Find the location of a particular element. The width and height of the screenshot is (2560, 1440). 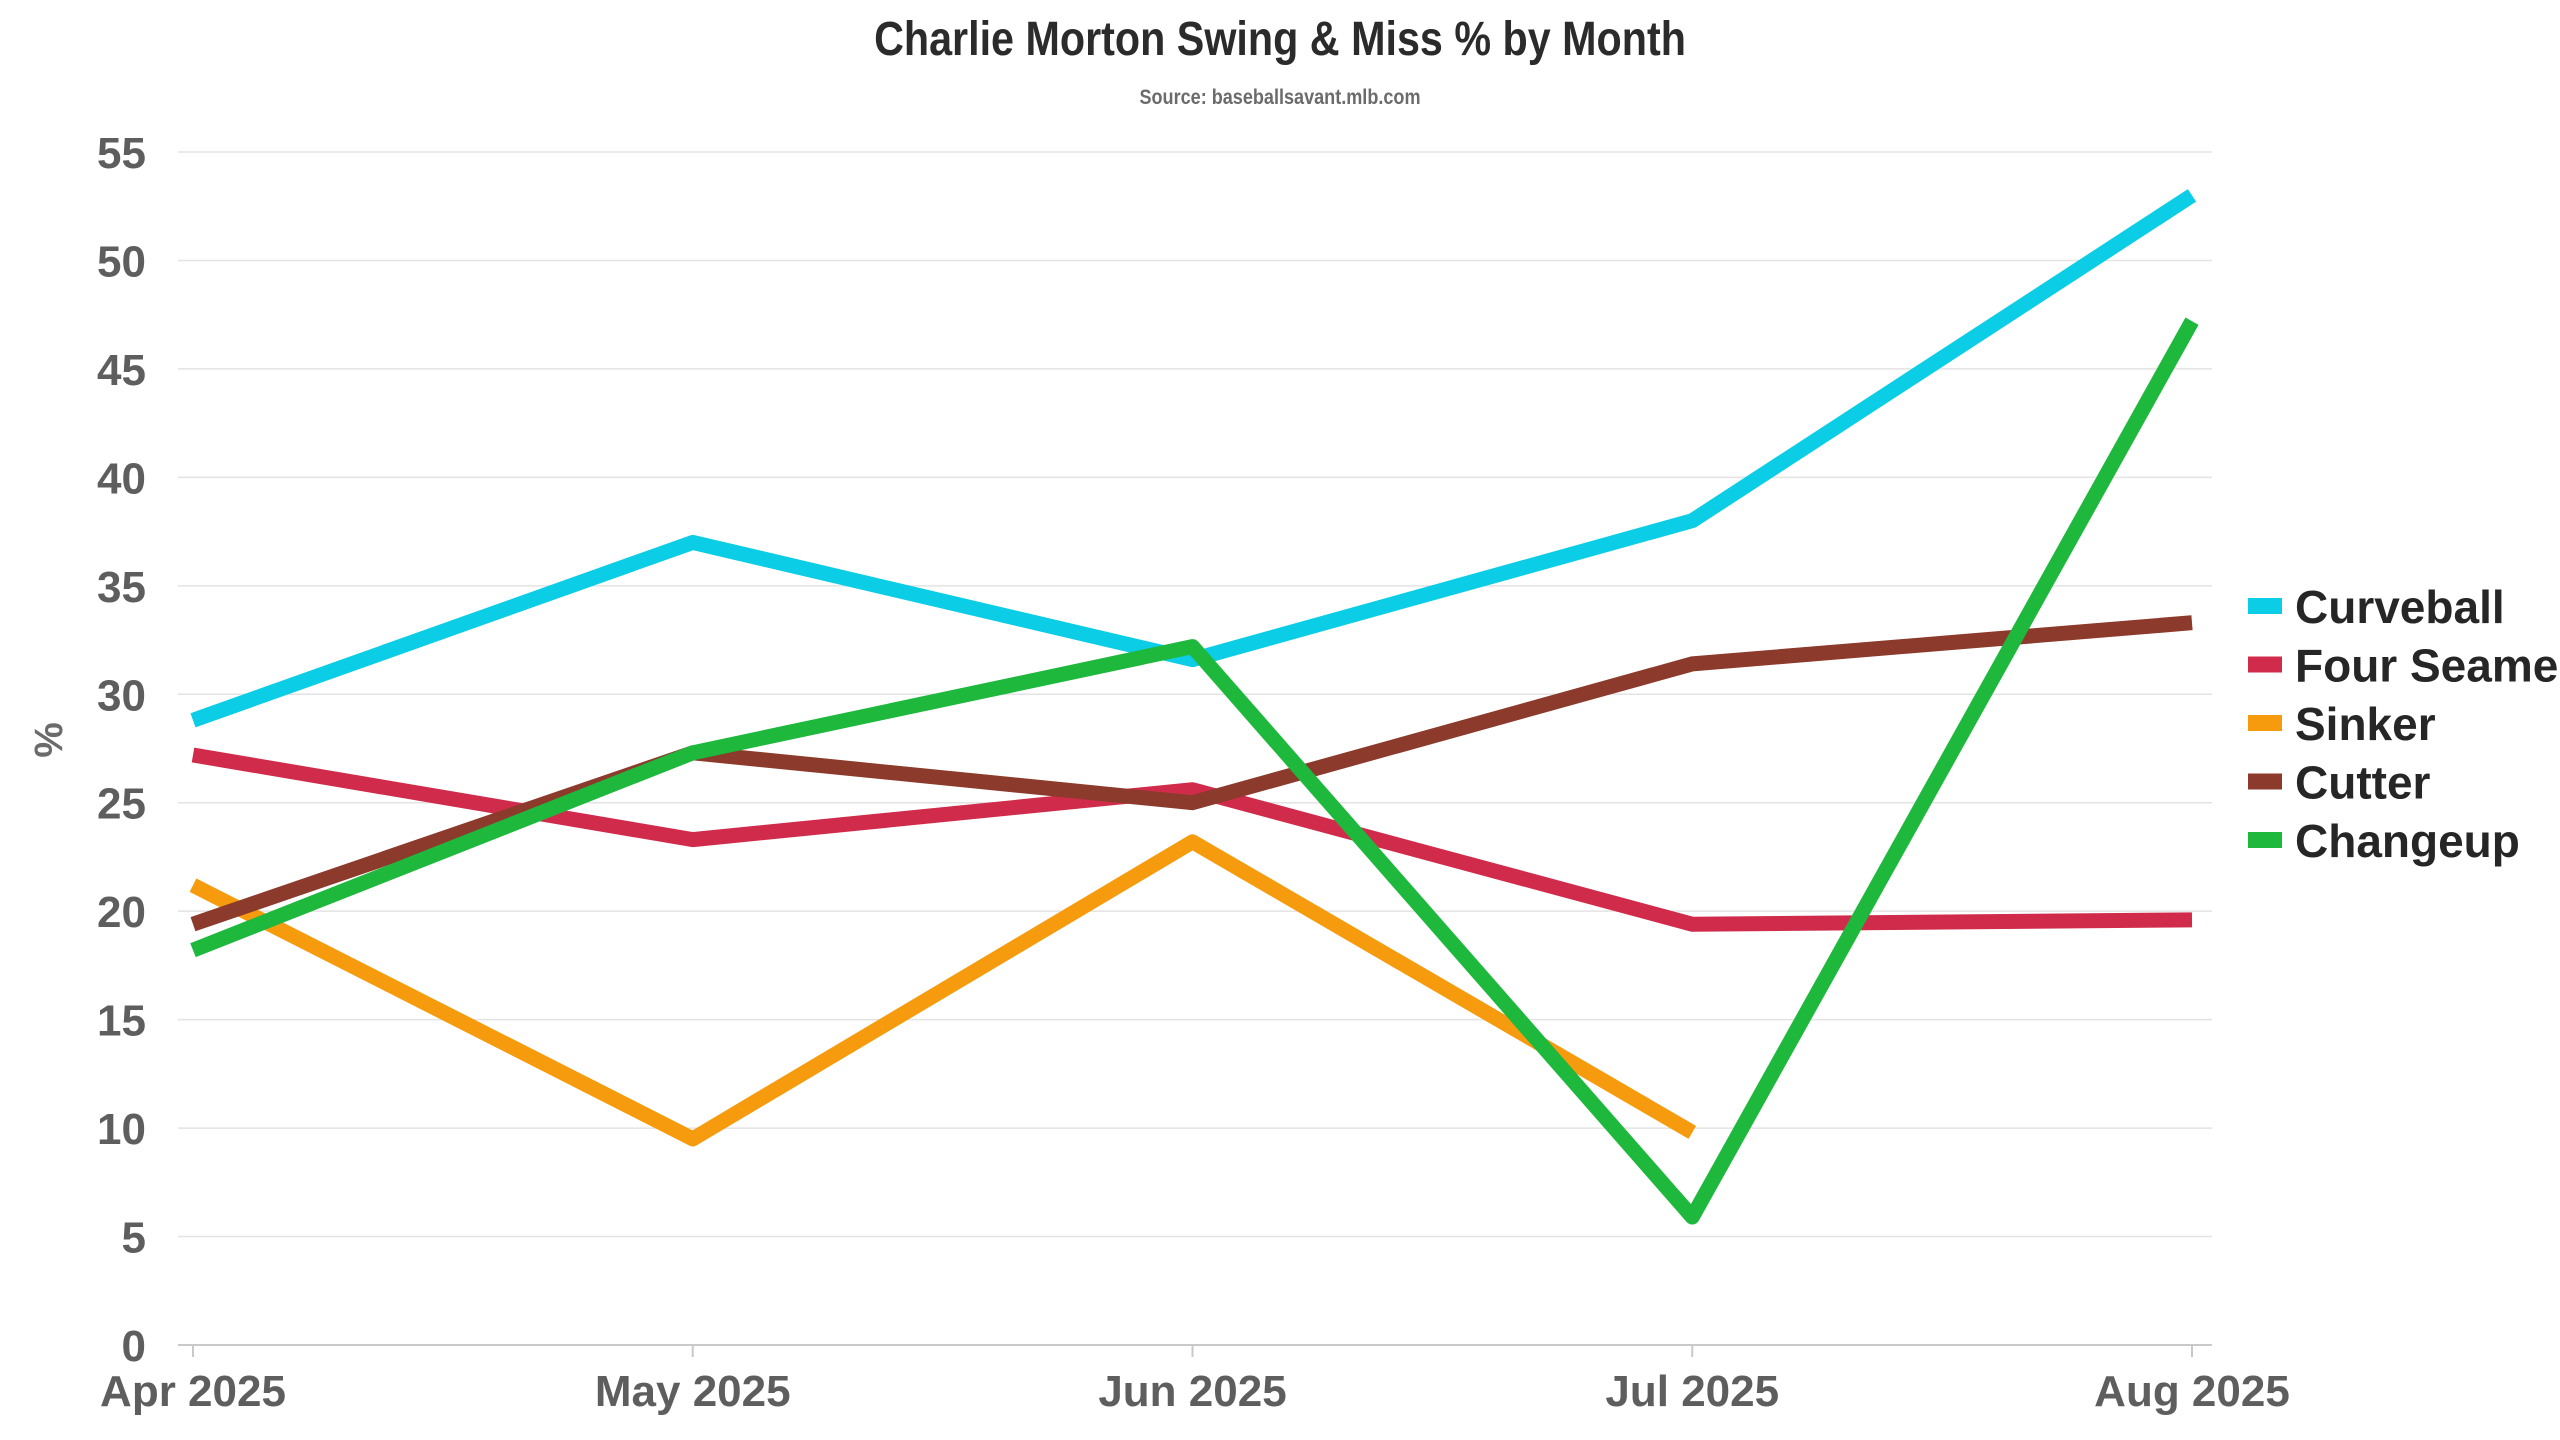

series-line-sinker is located at coordinates (943, 990).